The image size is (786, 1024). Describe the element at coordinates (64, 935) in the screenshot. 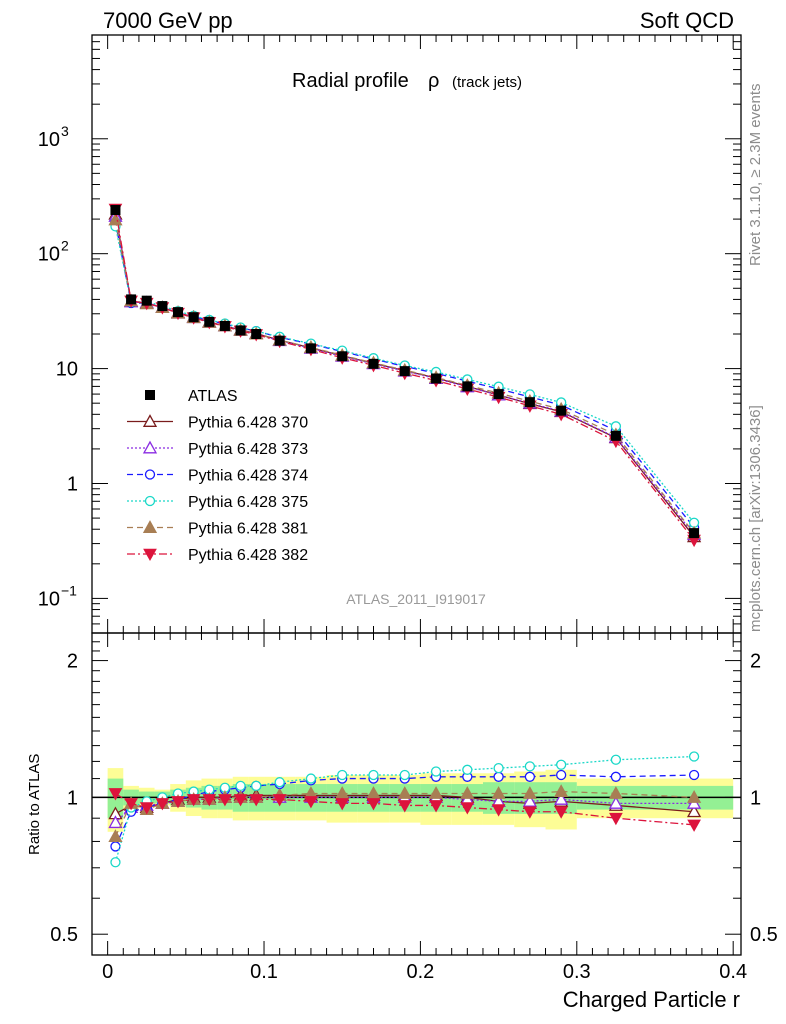

I see `y-tick-label-ratio: 0.5` at that location.